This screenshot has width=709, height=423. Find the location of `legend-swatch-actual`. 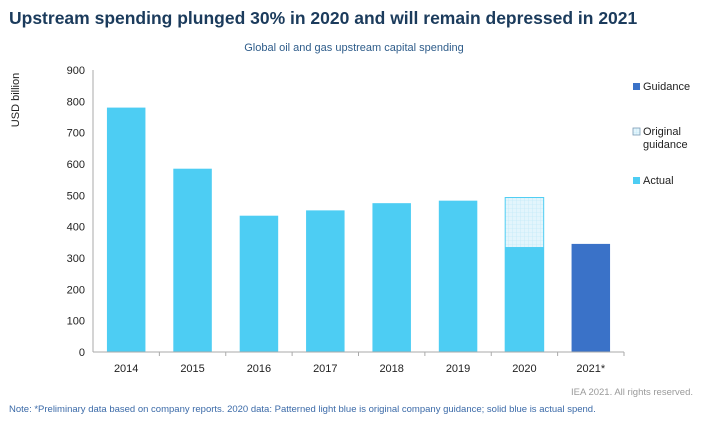

legend-swatch-actual is located at coordinates (636, 180).